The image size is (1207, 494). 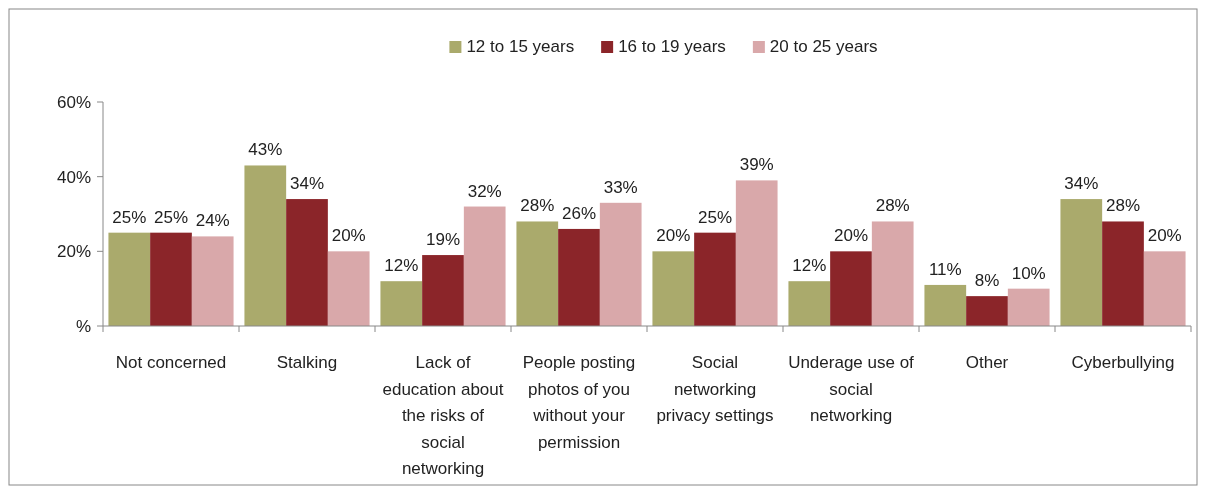 What do you see at coordinates (756, 165) in the screenshot?
I see `data-label: 39%` at bounding box center [756, 165].